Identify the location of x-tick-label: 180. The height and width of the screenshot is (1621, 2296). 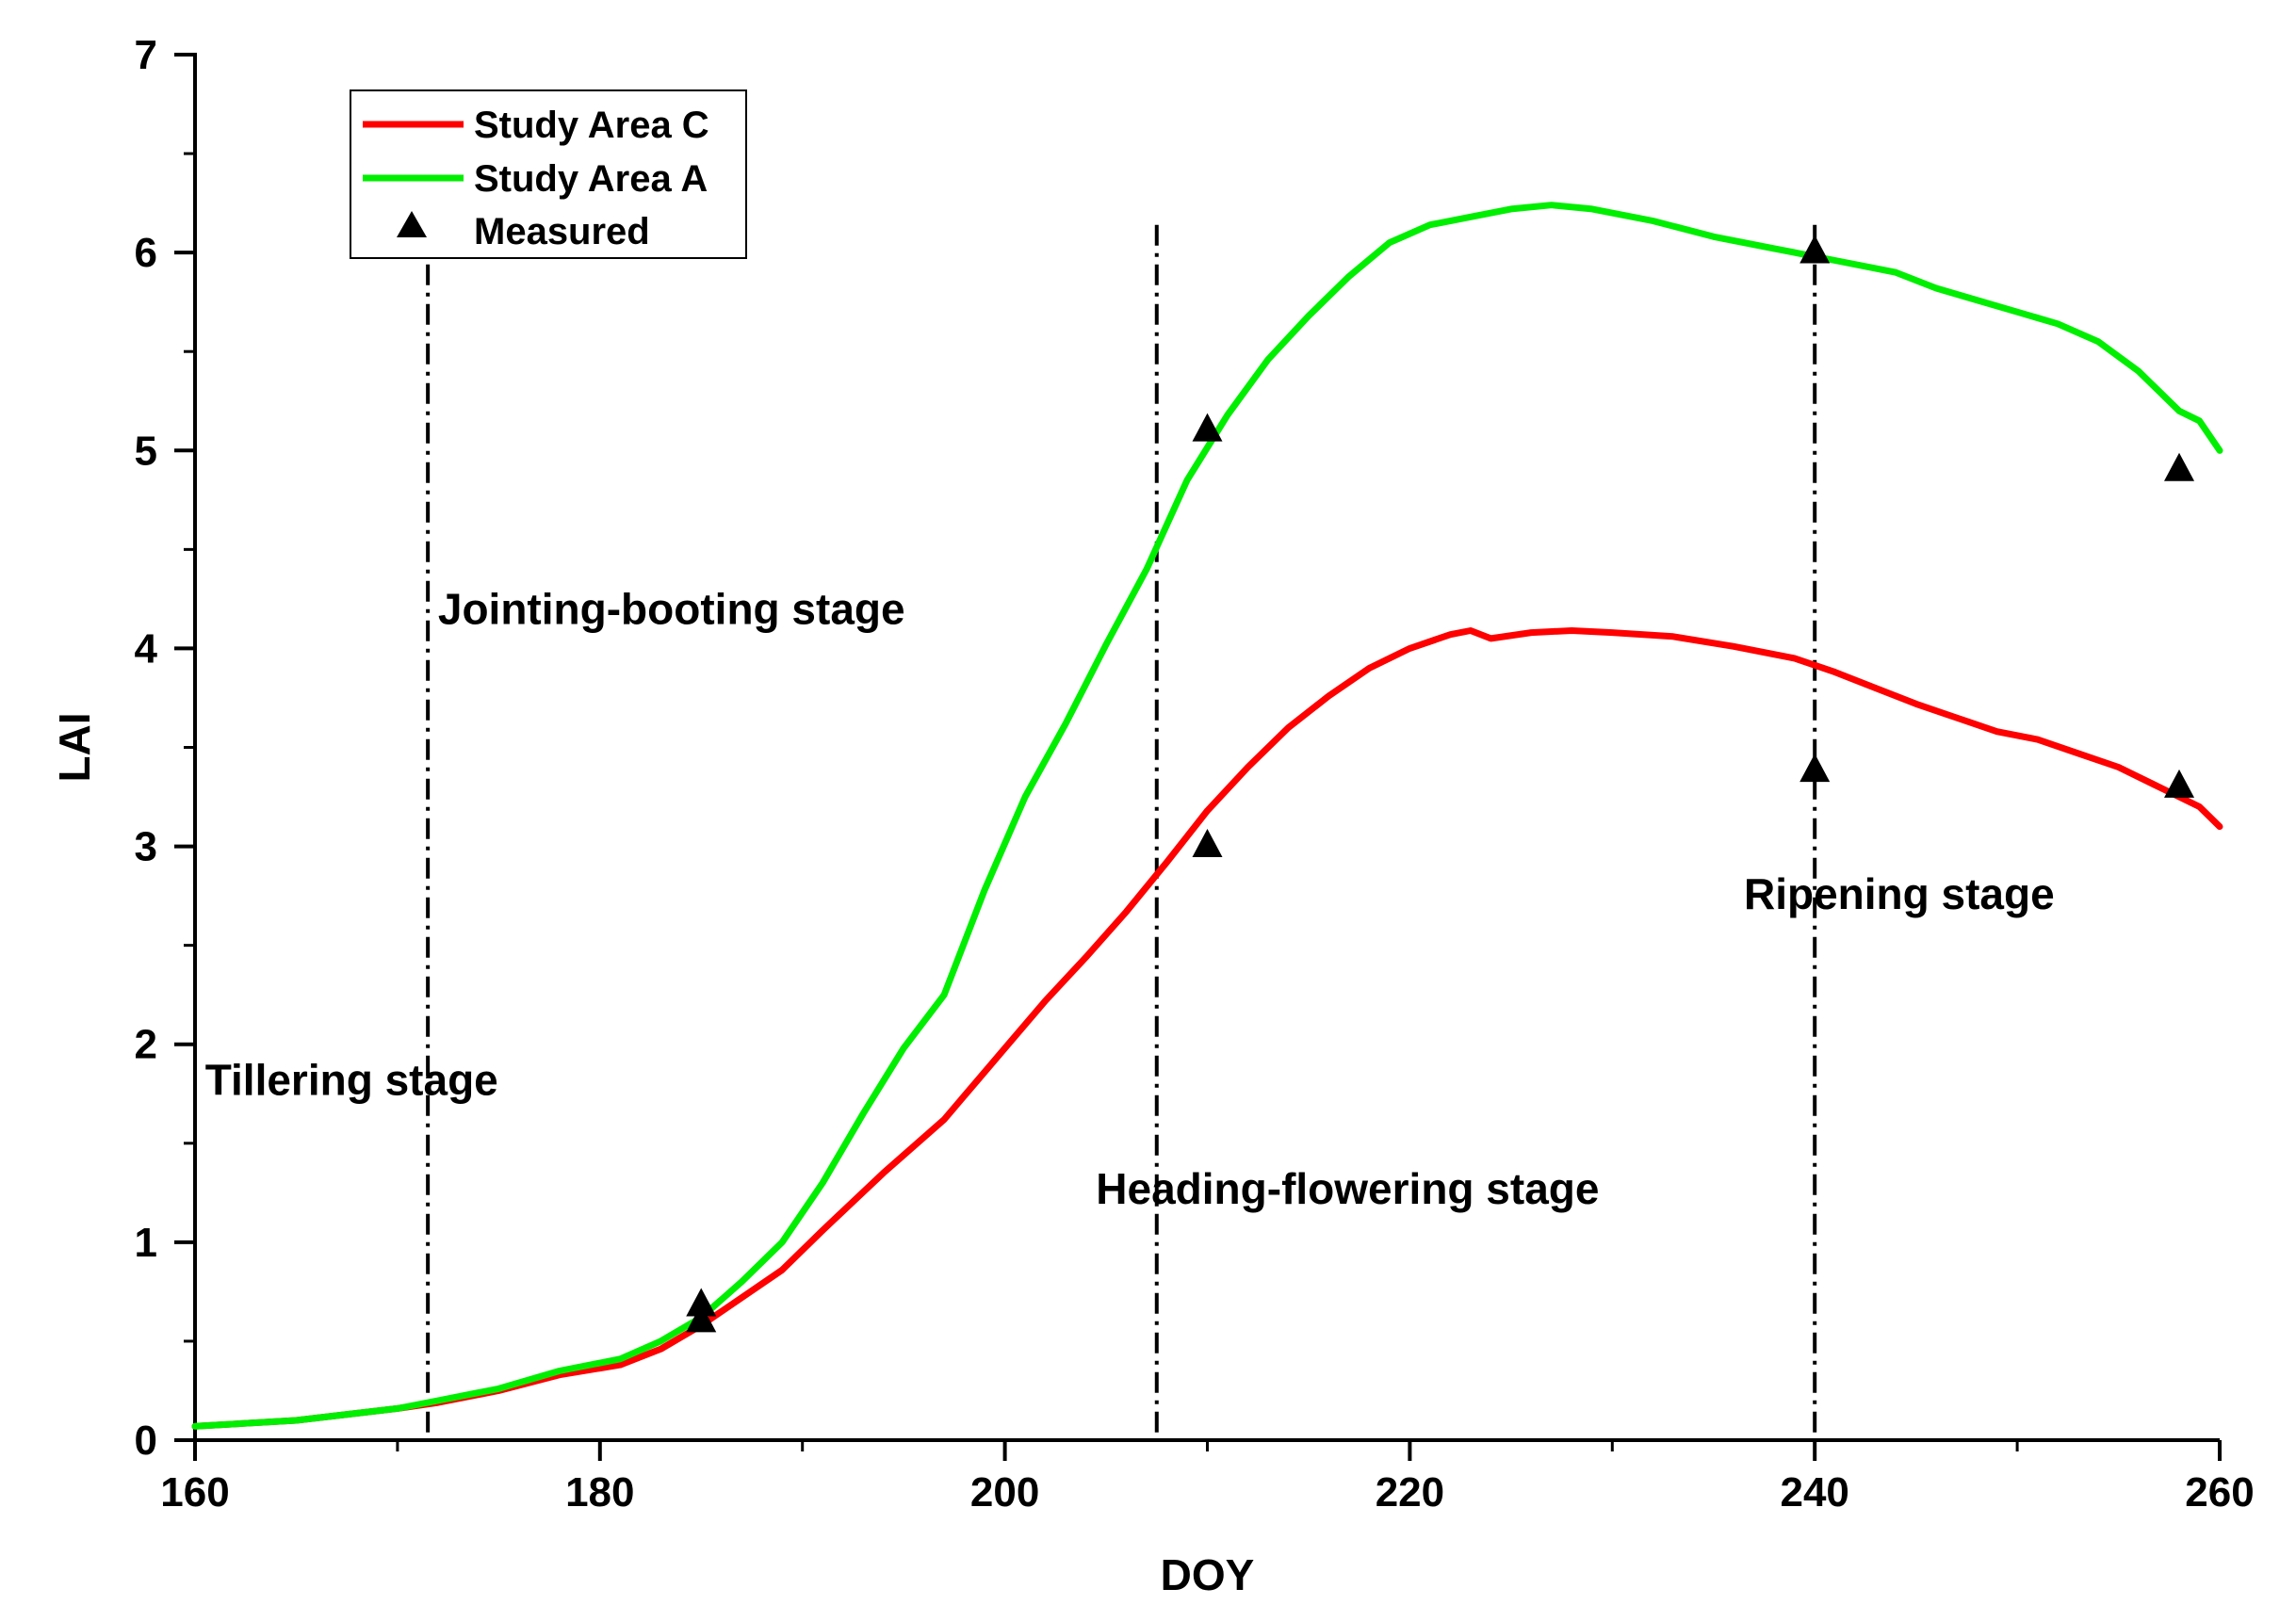
(599, 1492).